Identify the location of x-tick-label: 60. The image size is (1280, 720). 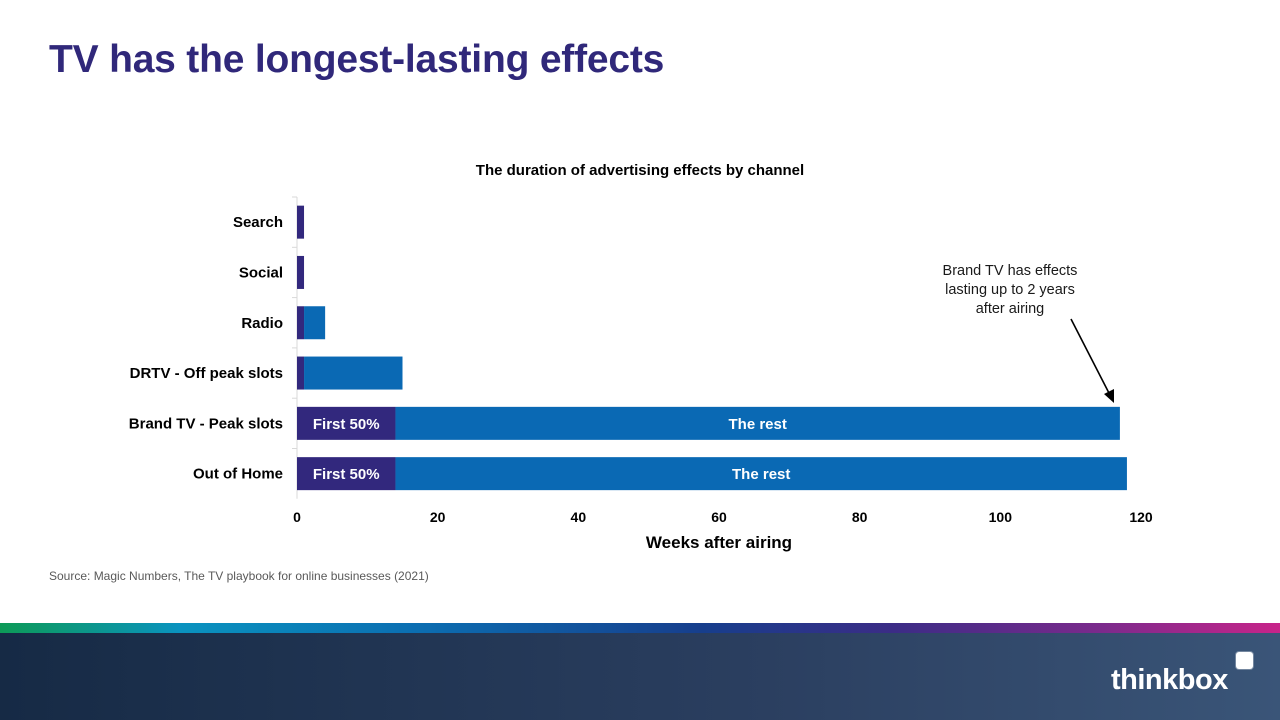
(719, 517).